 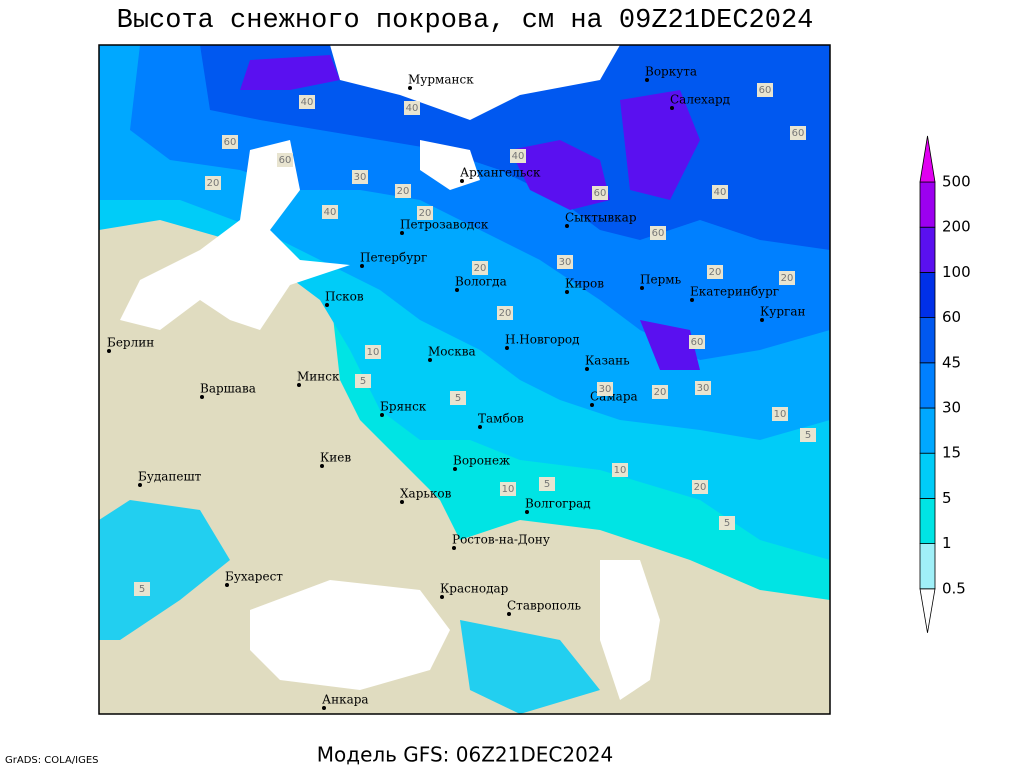 What do you see at coordinates (700, 100) in the screenshot?
I see `city-label: Салехард` at bounding box center [700, 100].